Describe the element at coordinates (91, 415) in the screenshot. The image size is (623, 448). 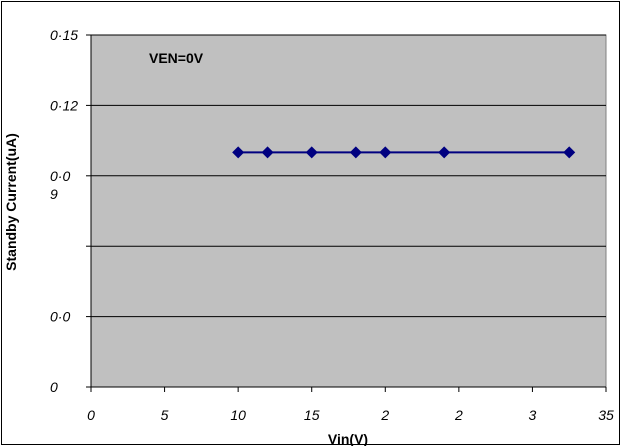
I see `x-tick-label: 0` at that location.